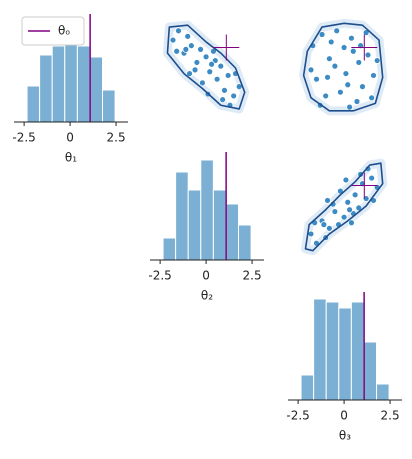 The image size is (412, 459). I want to click on legend-box, so click(53, 31).